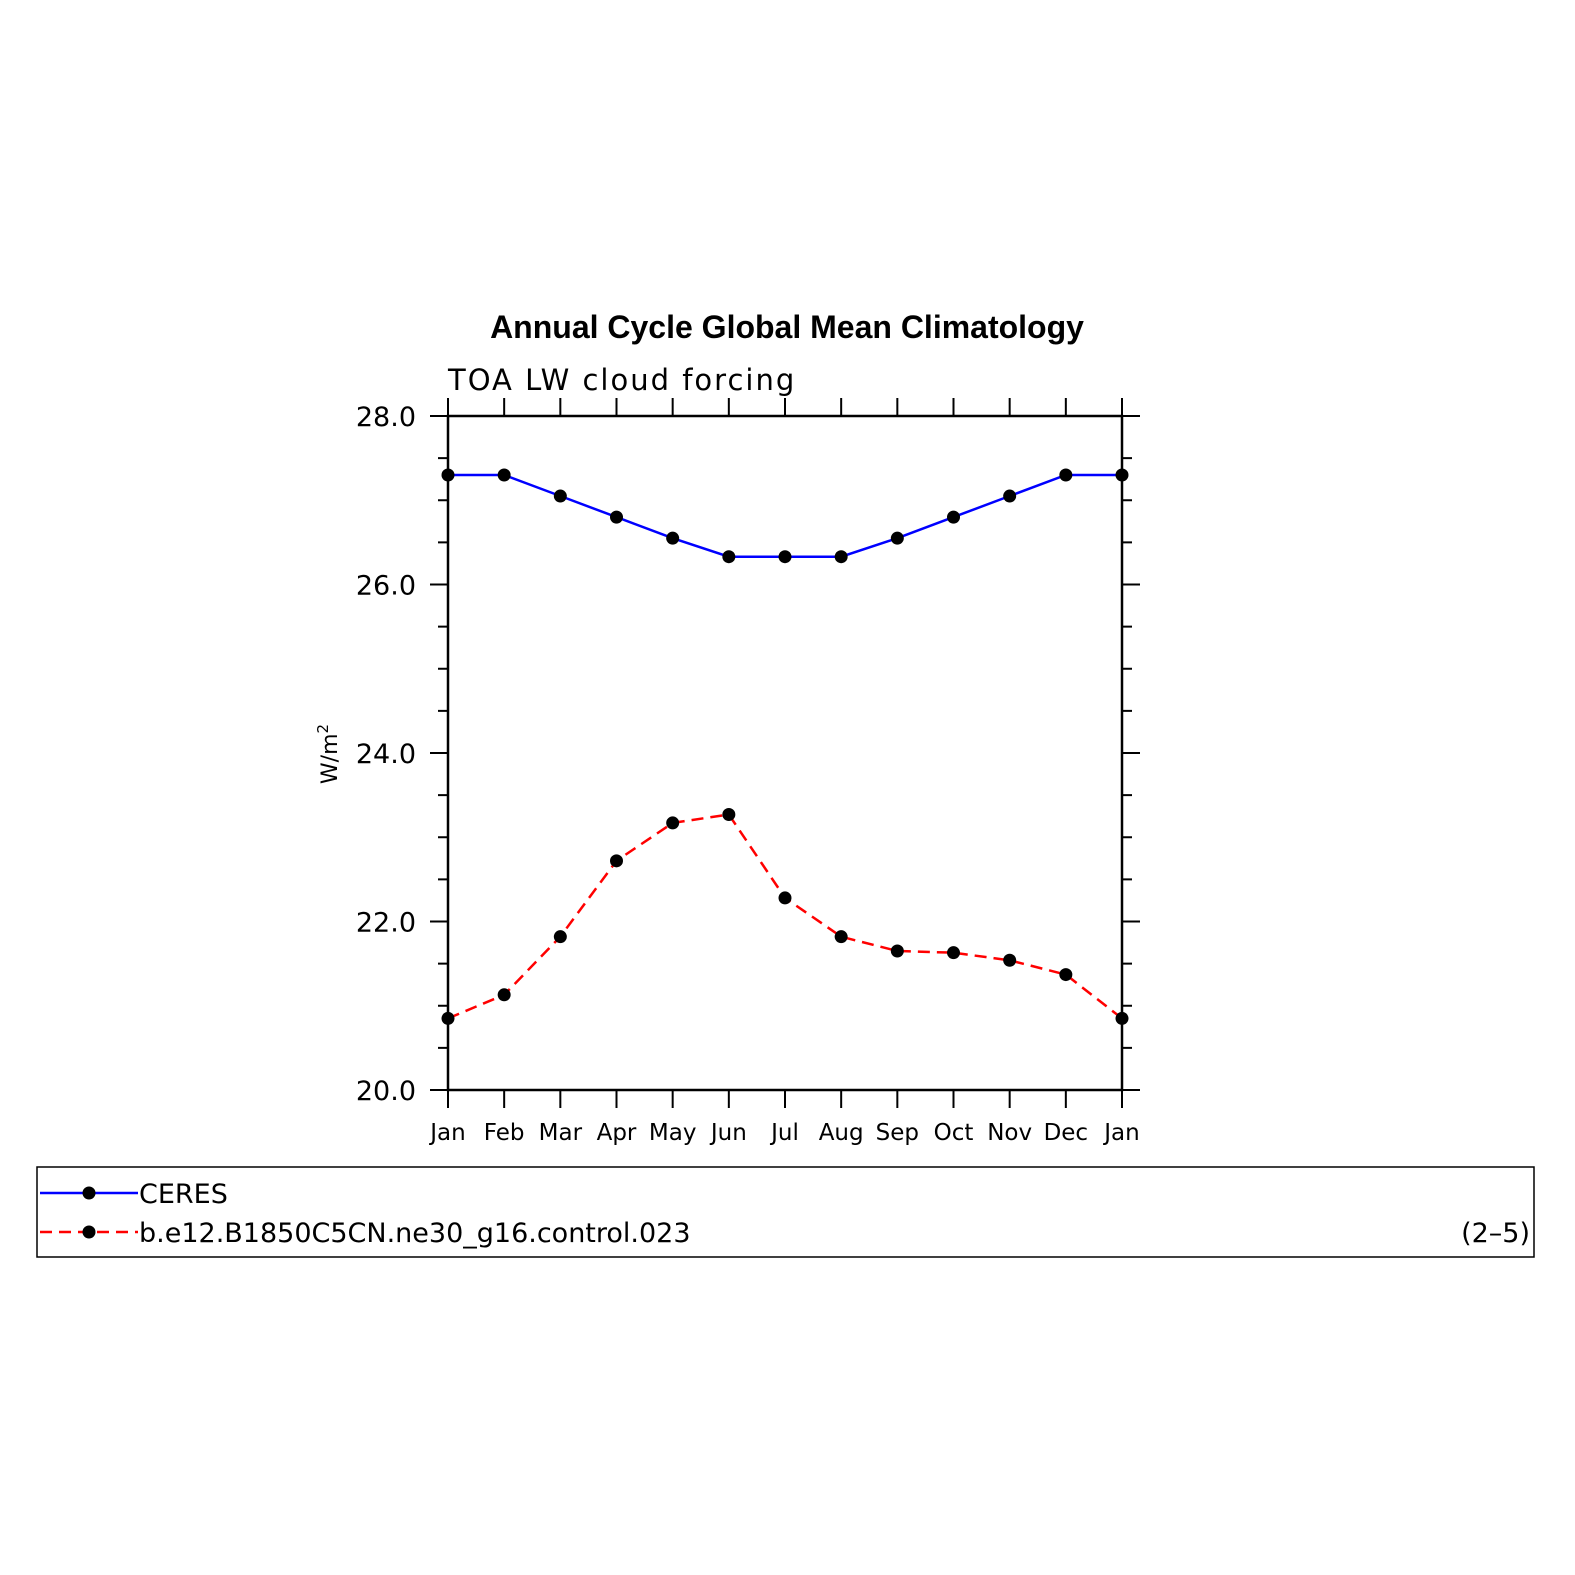  I want to click on x-tick-label: May, so click(673, 1133).